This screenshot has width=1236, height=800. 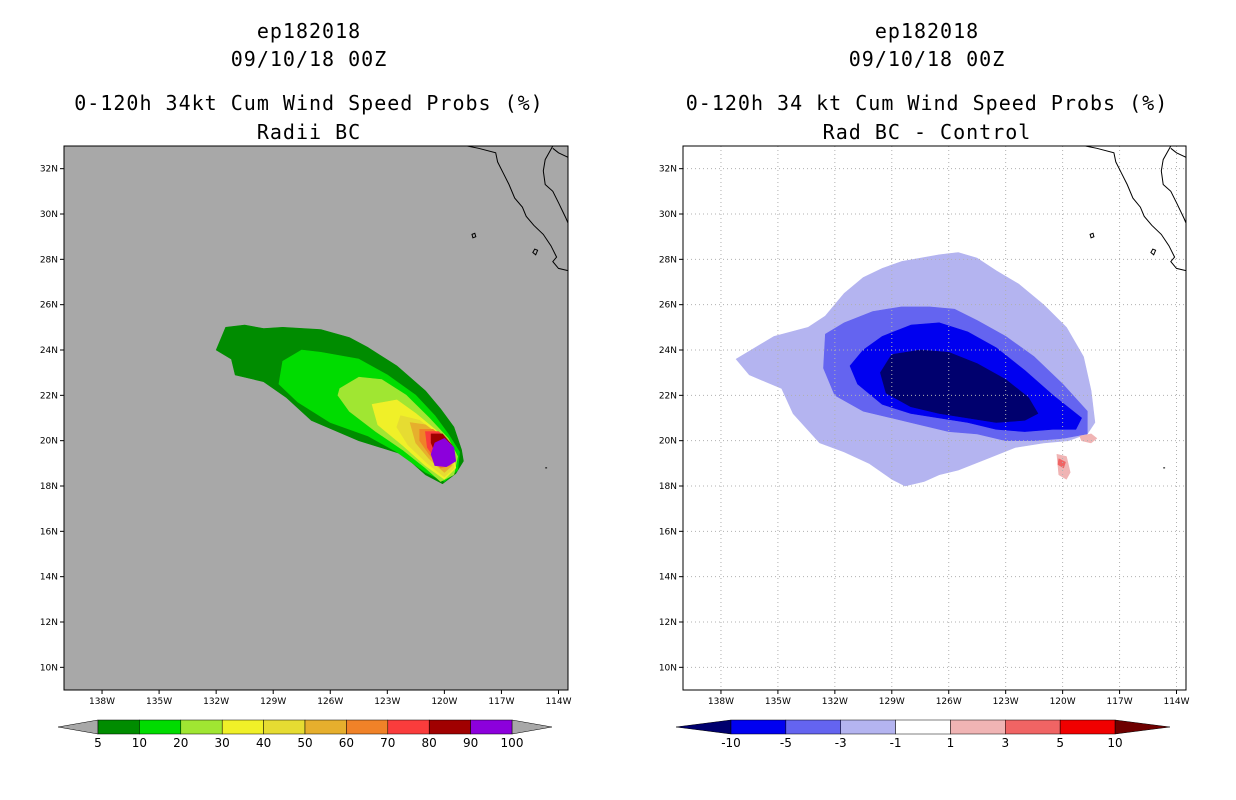 What do you see at coordinates (98, 743) in the screenshot?
I see `colorbar-label-0: 5` at bounding box center [98, 743].